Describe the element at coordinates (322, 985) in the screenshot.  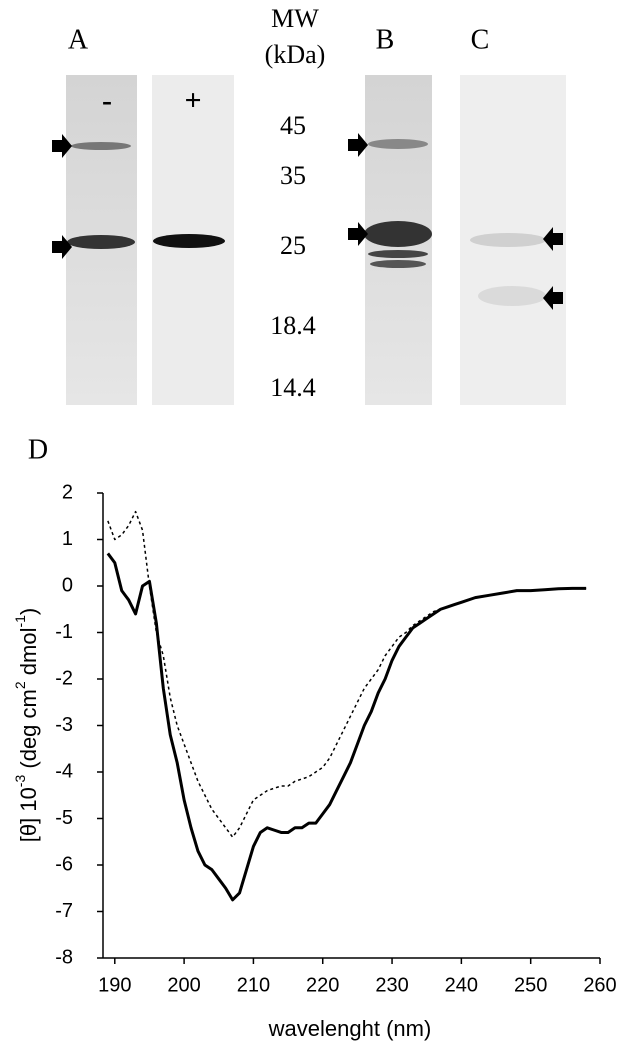
I see `x-tick-label: 220` at that location.